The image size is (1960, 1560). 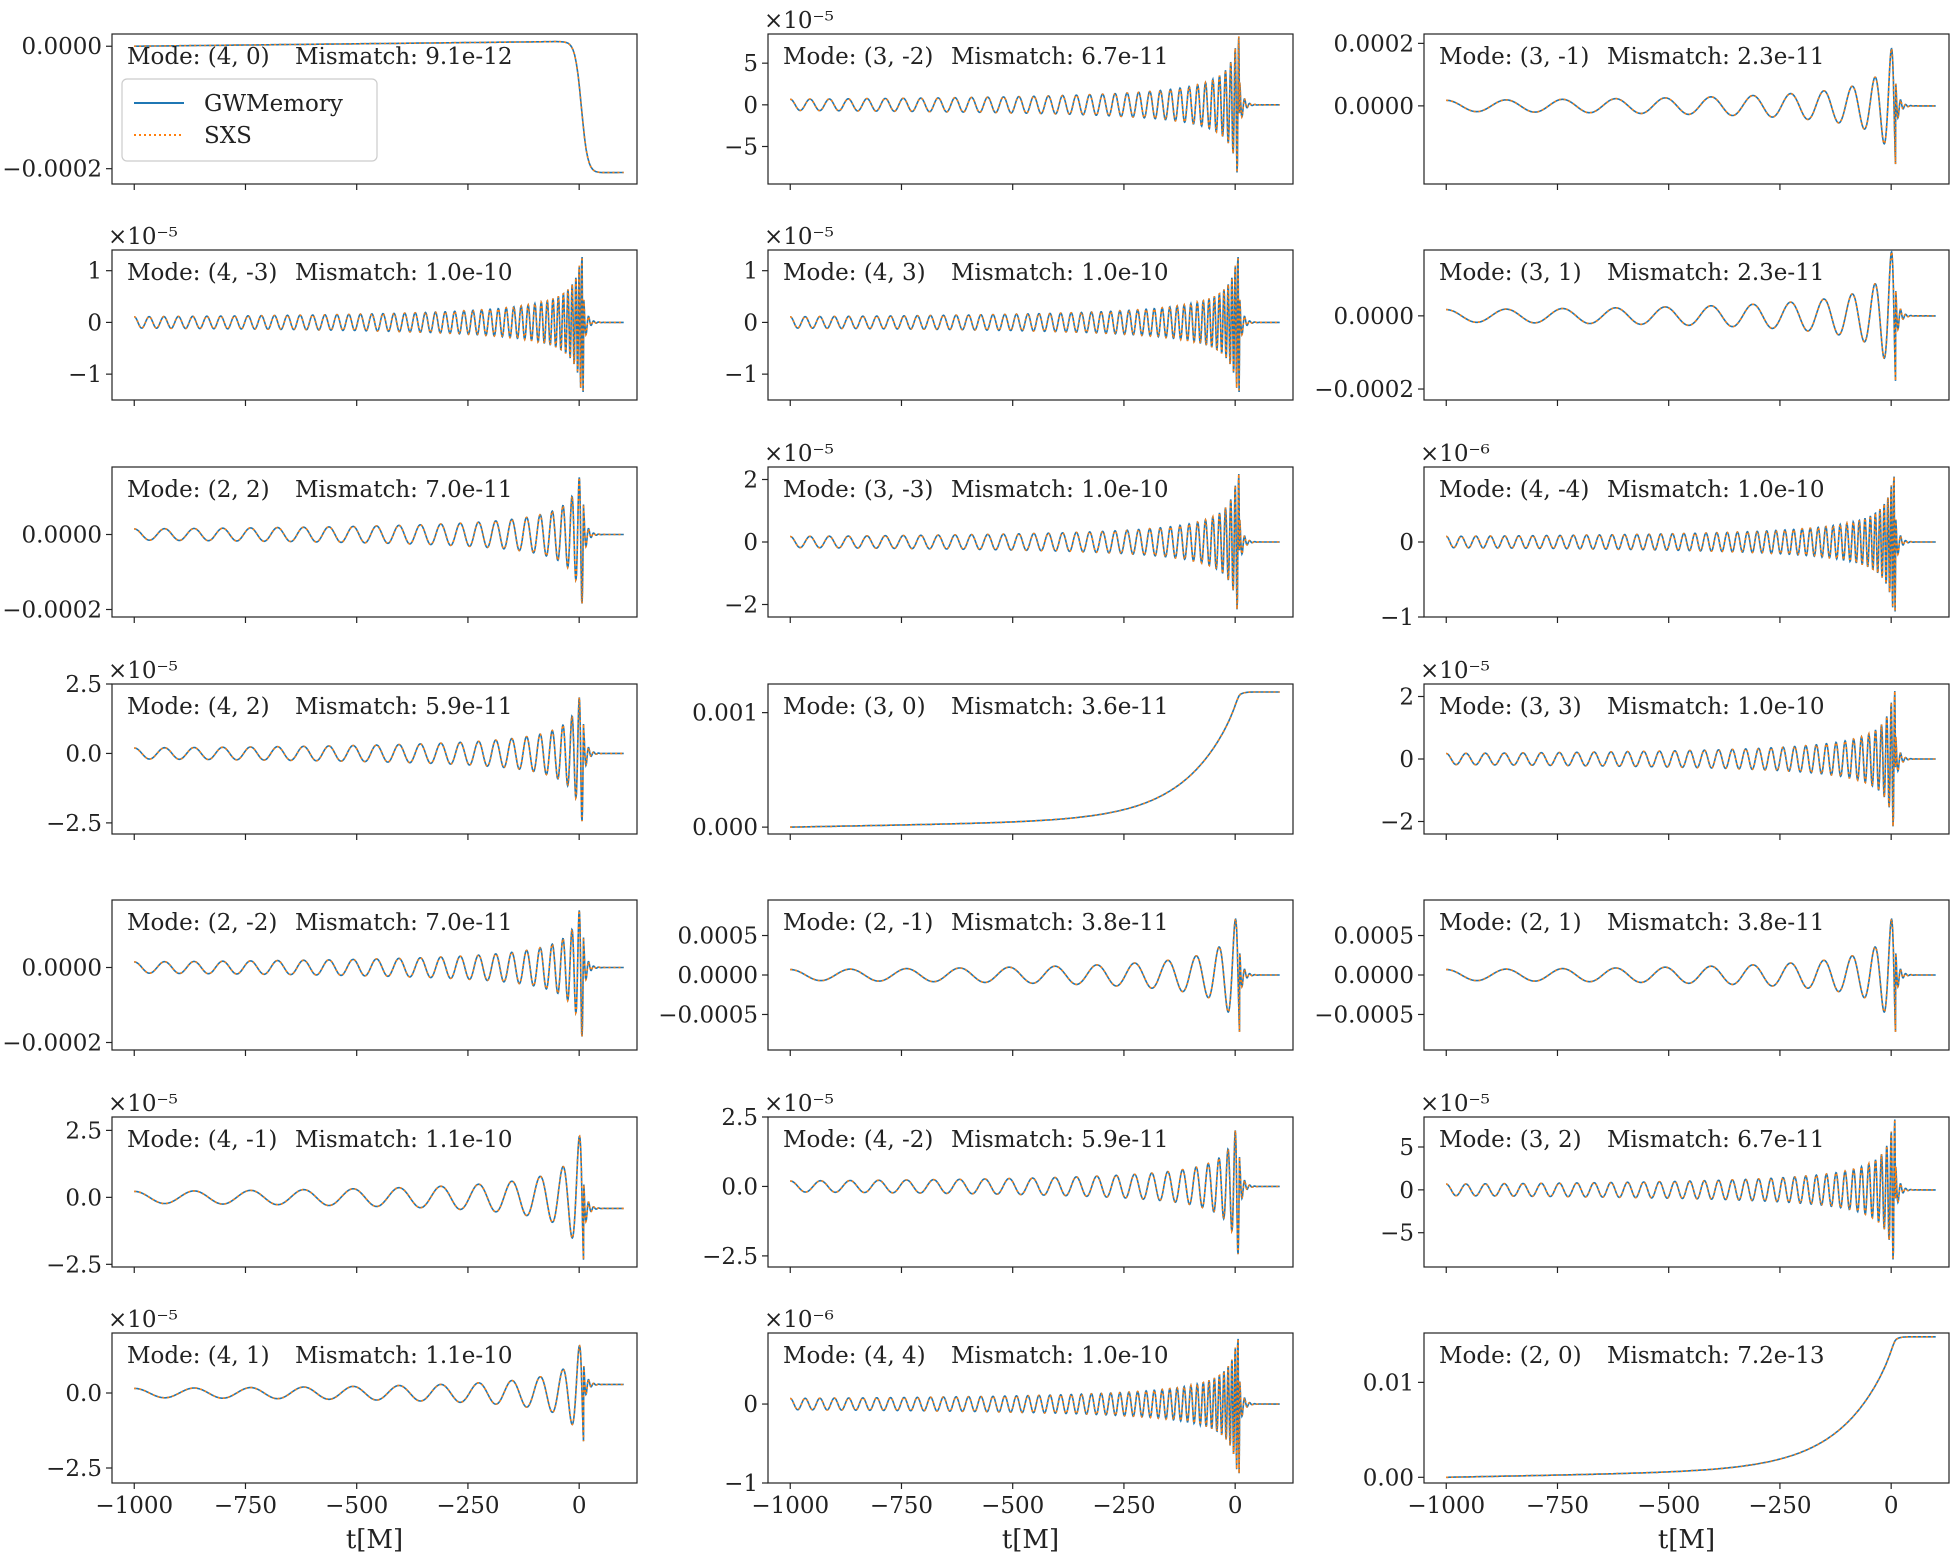 I want to click on panel-2: 5 0 −5 ×10⁻⁵ Mode: (3, -2) Mismatch: 6.7e-11, so click(x=1009, y=99).